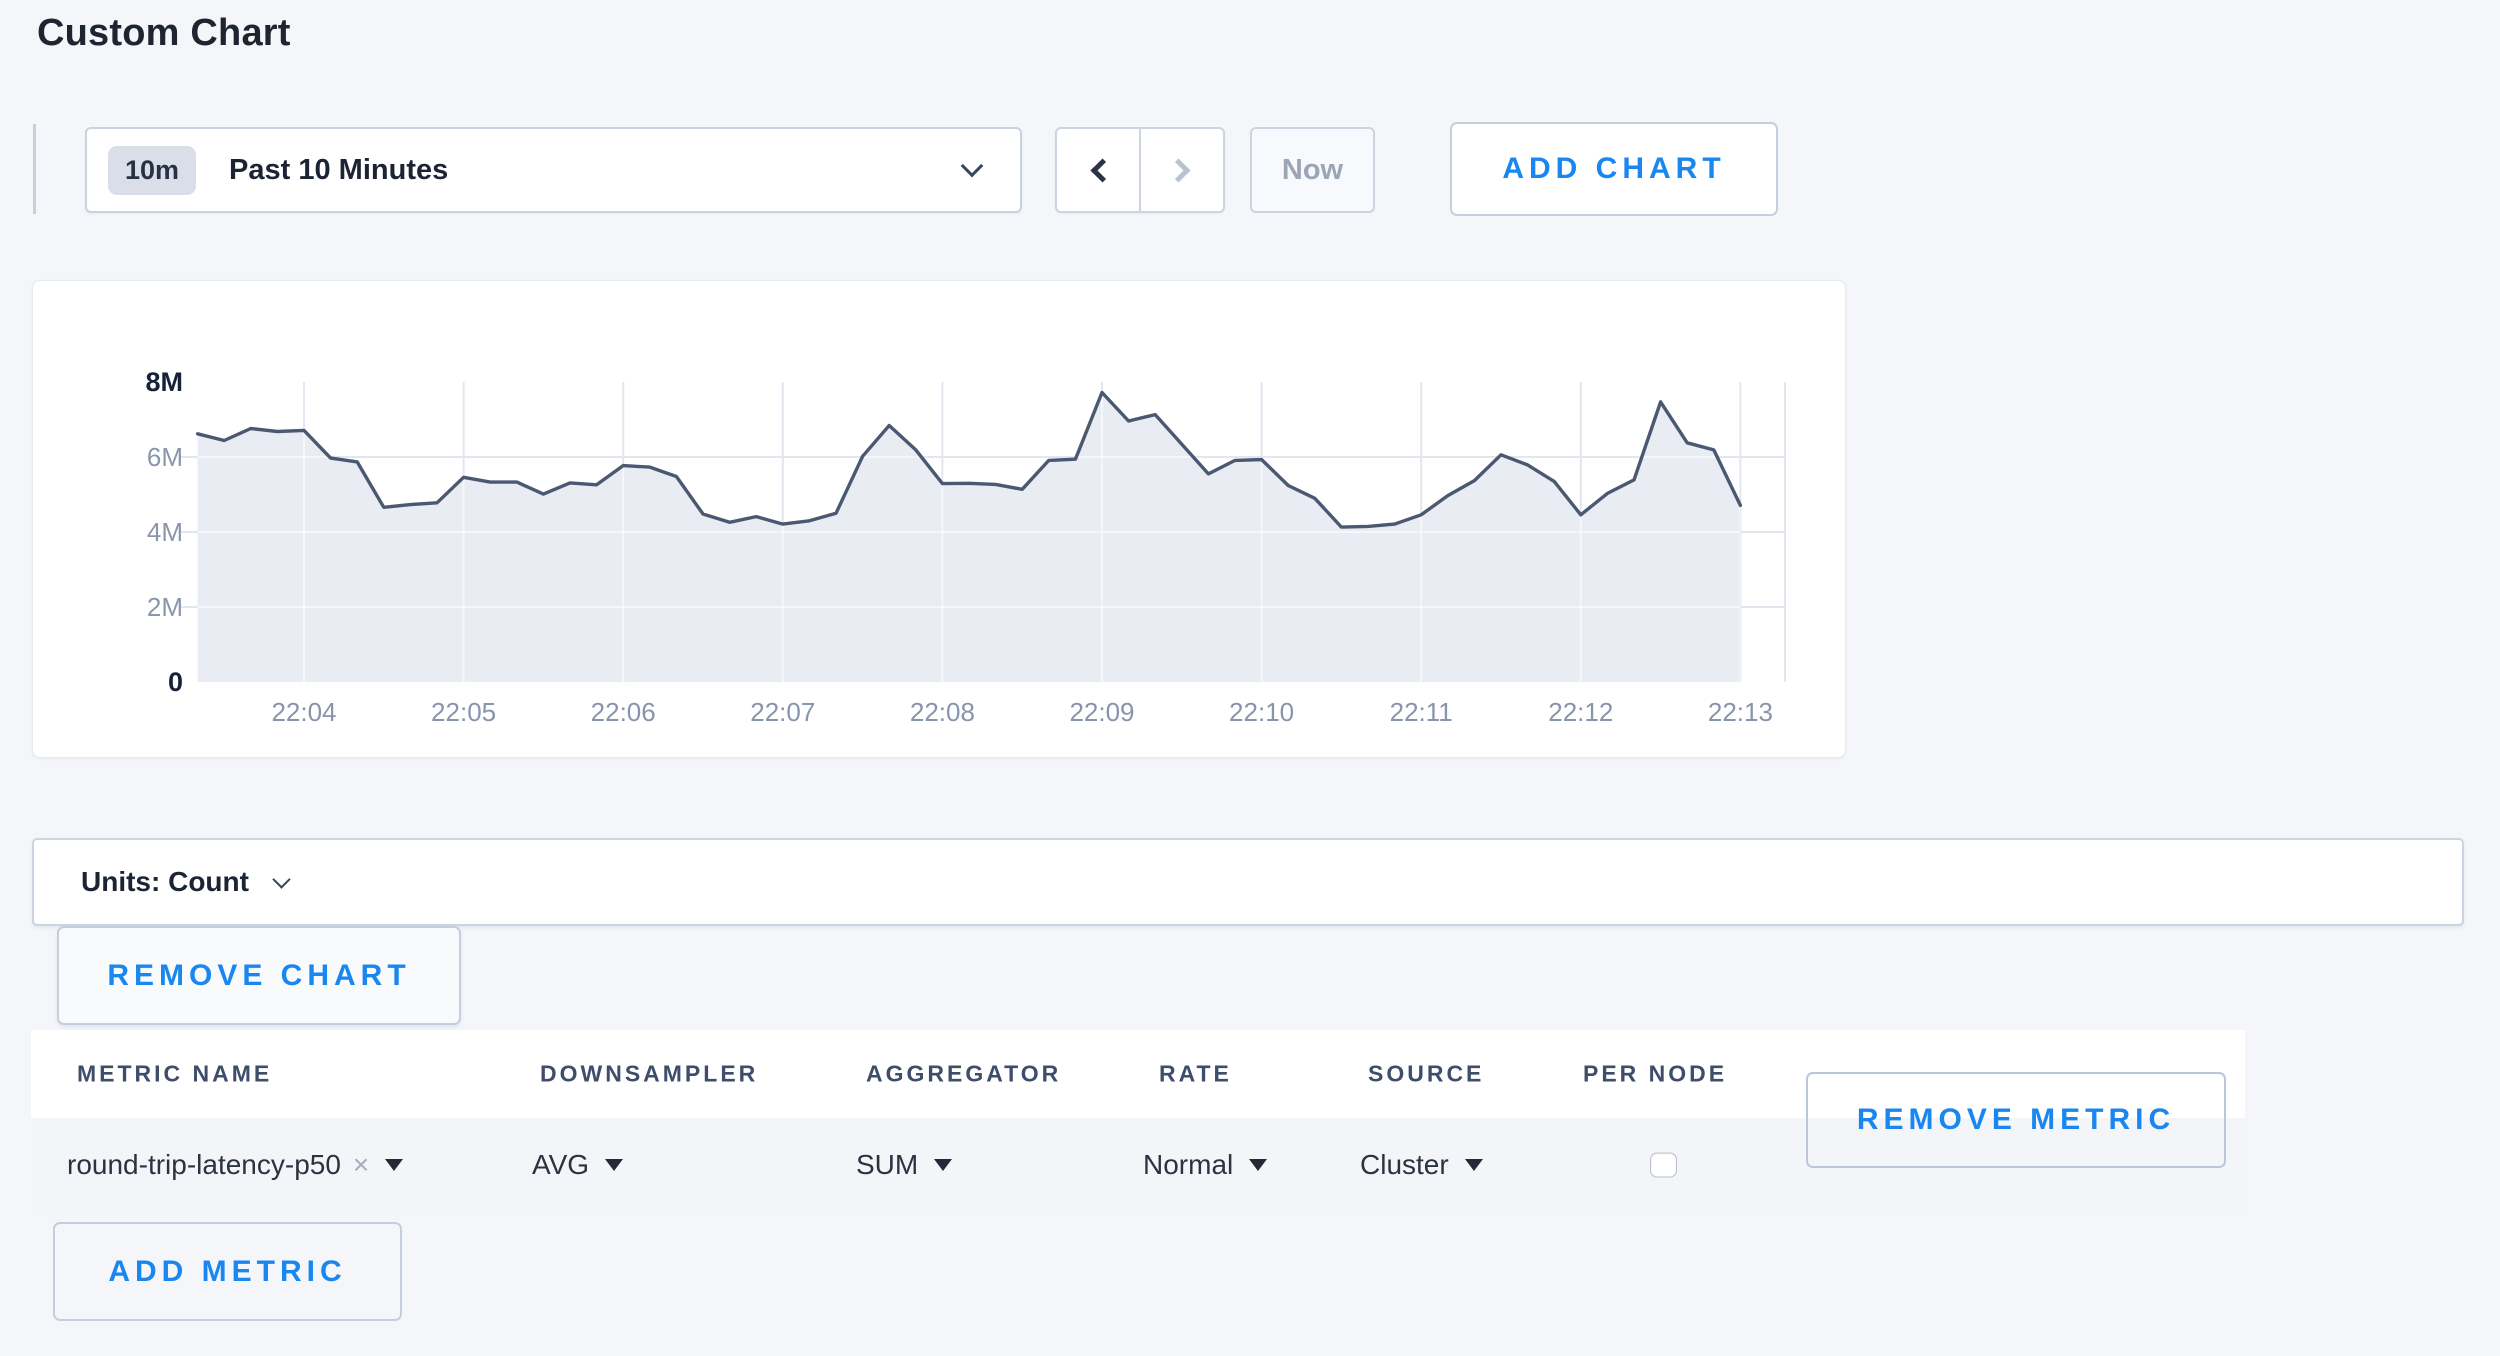 This screenshot has width=2500, height=1356. I want to click on chevron-right-icon, so click(1178, 170).